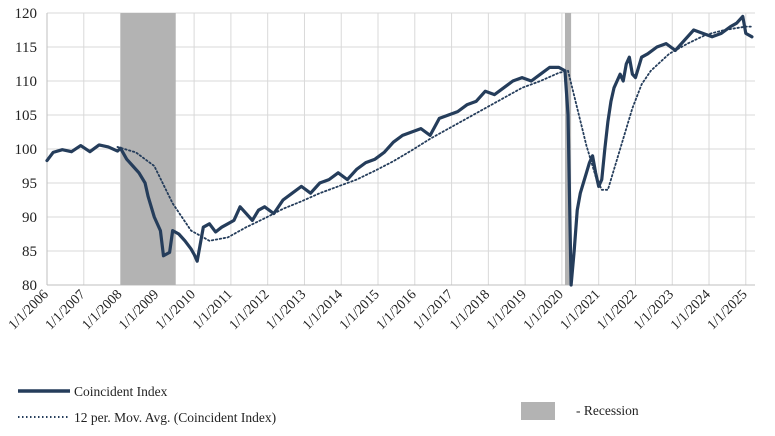 The height and width of the screenshot is (436, 775). I want to click on x-tick-label: 1/1/2013, so click(286, 310).